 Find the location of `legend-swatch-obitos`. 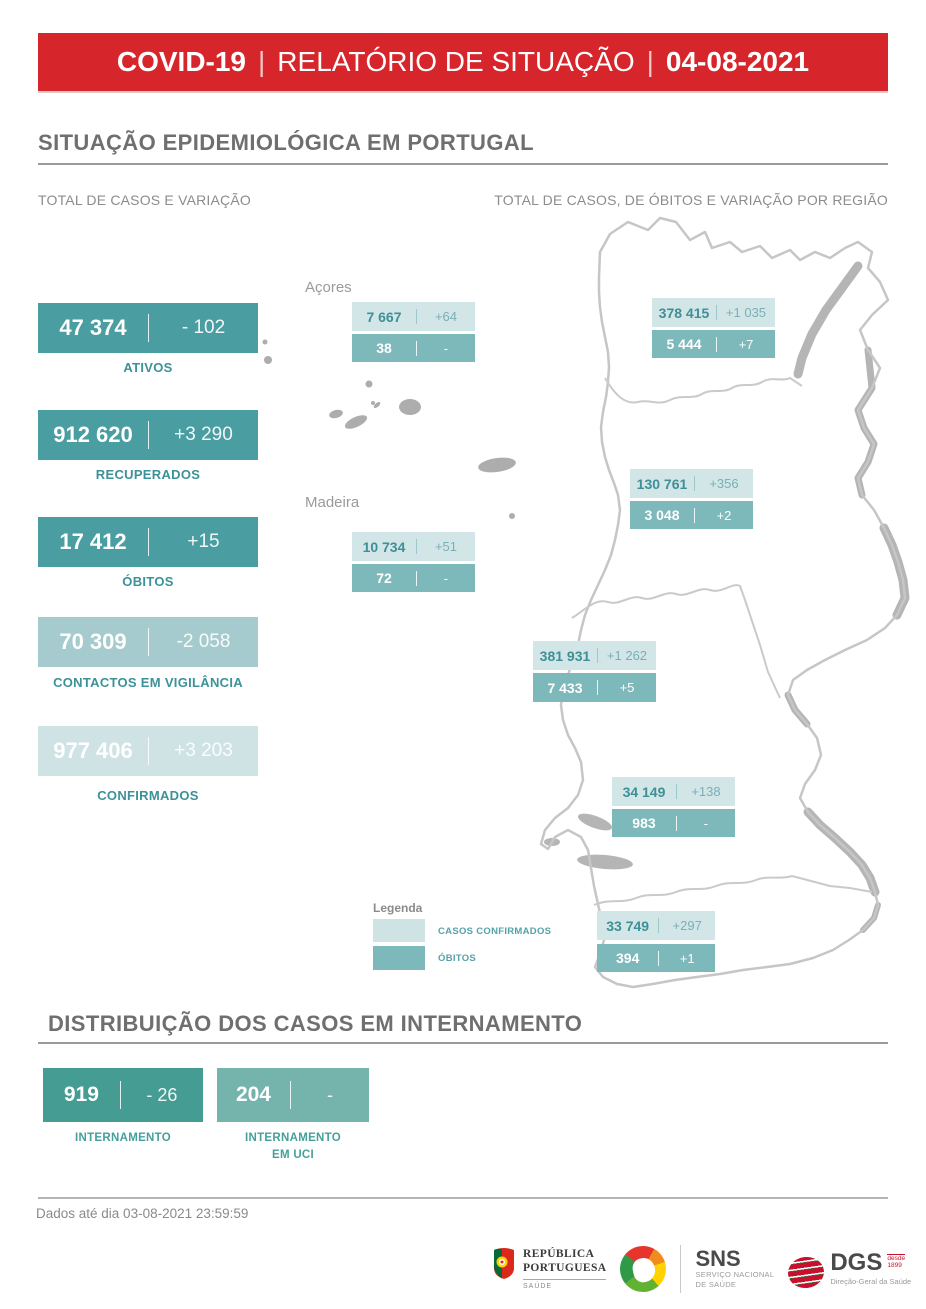

legend-swatch-obitos is located at coordinates (399, 958).